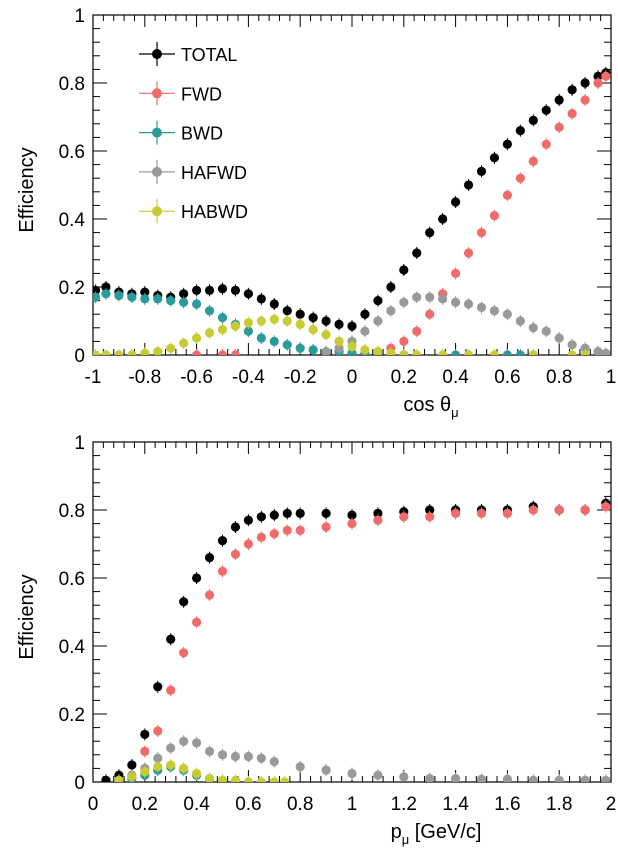  What do you see at coordinates (145, 804) in the screenshot?
I see `x-tick-label: 0.2` at bounding box center [145, 804].